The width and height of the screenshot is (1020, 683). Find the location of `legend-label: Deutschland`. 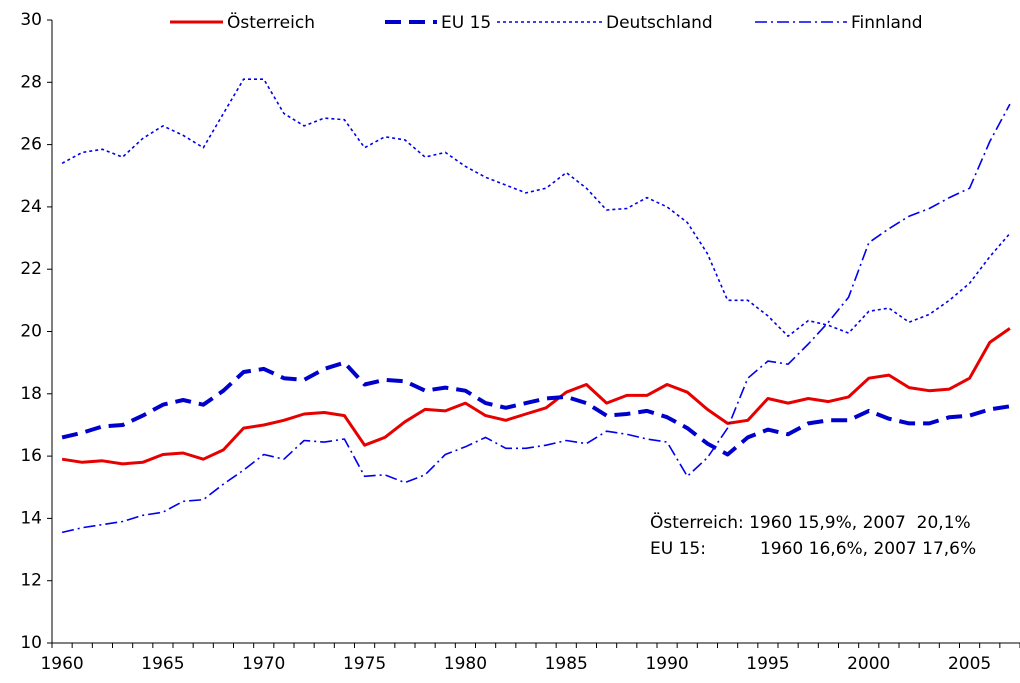

legend-label: Deutschland is located at coordinates (659, 23).